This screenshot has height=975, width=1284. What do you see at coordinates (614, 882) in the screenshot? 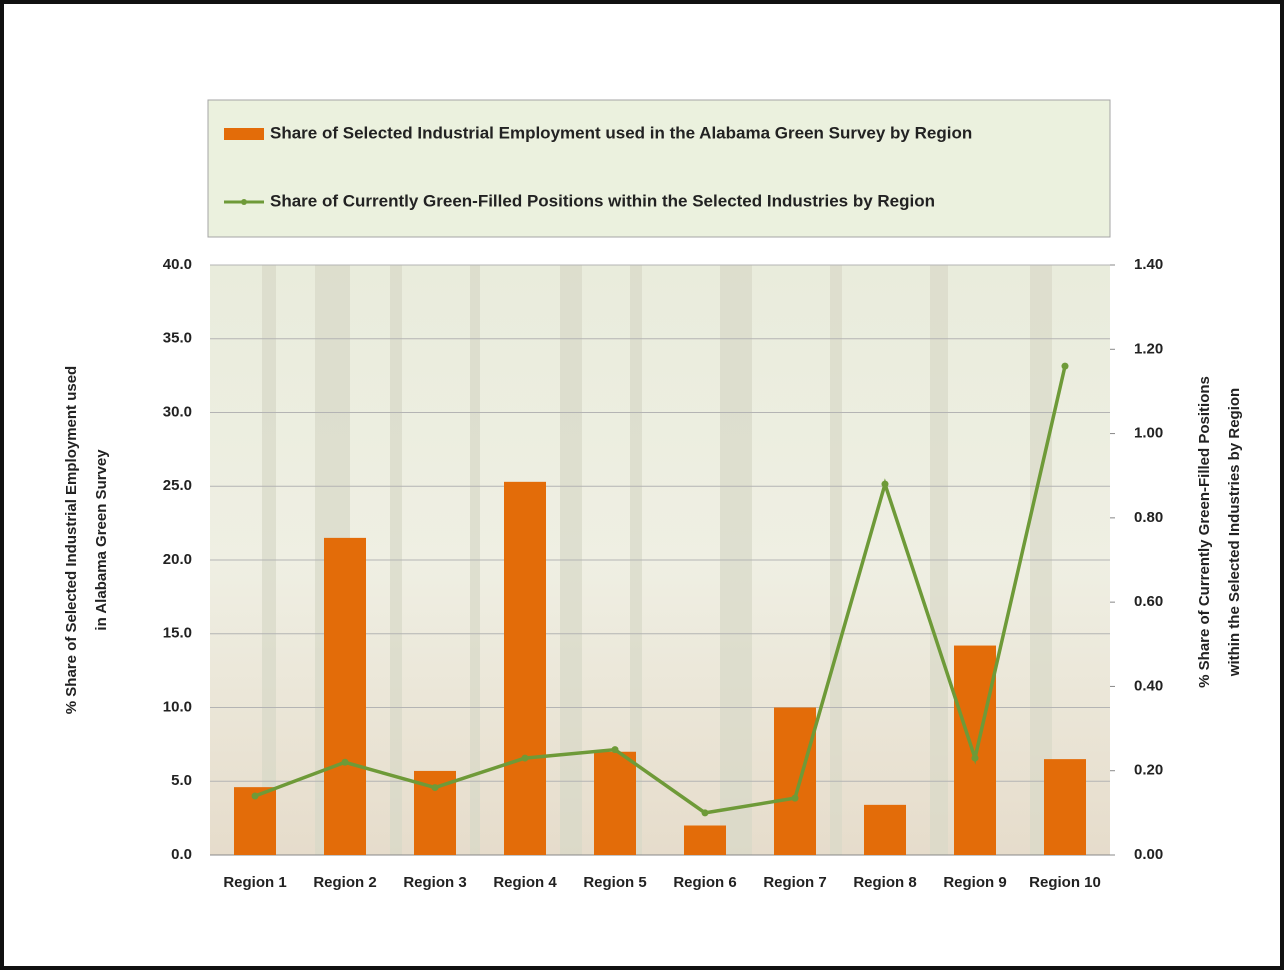
I see `x-tick-label: Region 5` at bounding box center [614, 882].